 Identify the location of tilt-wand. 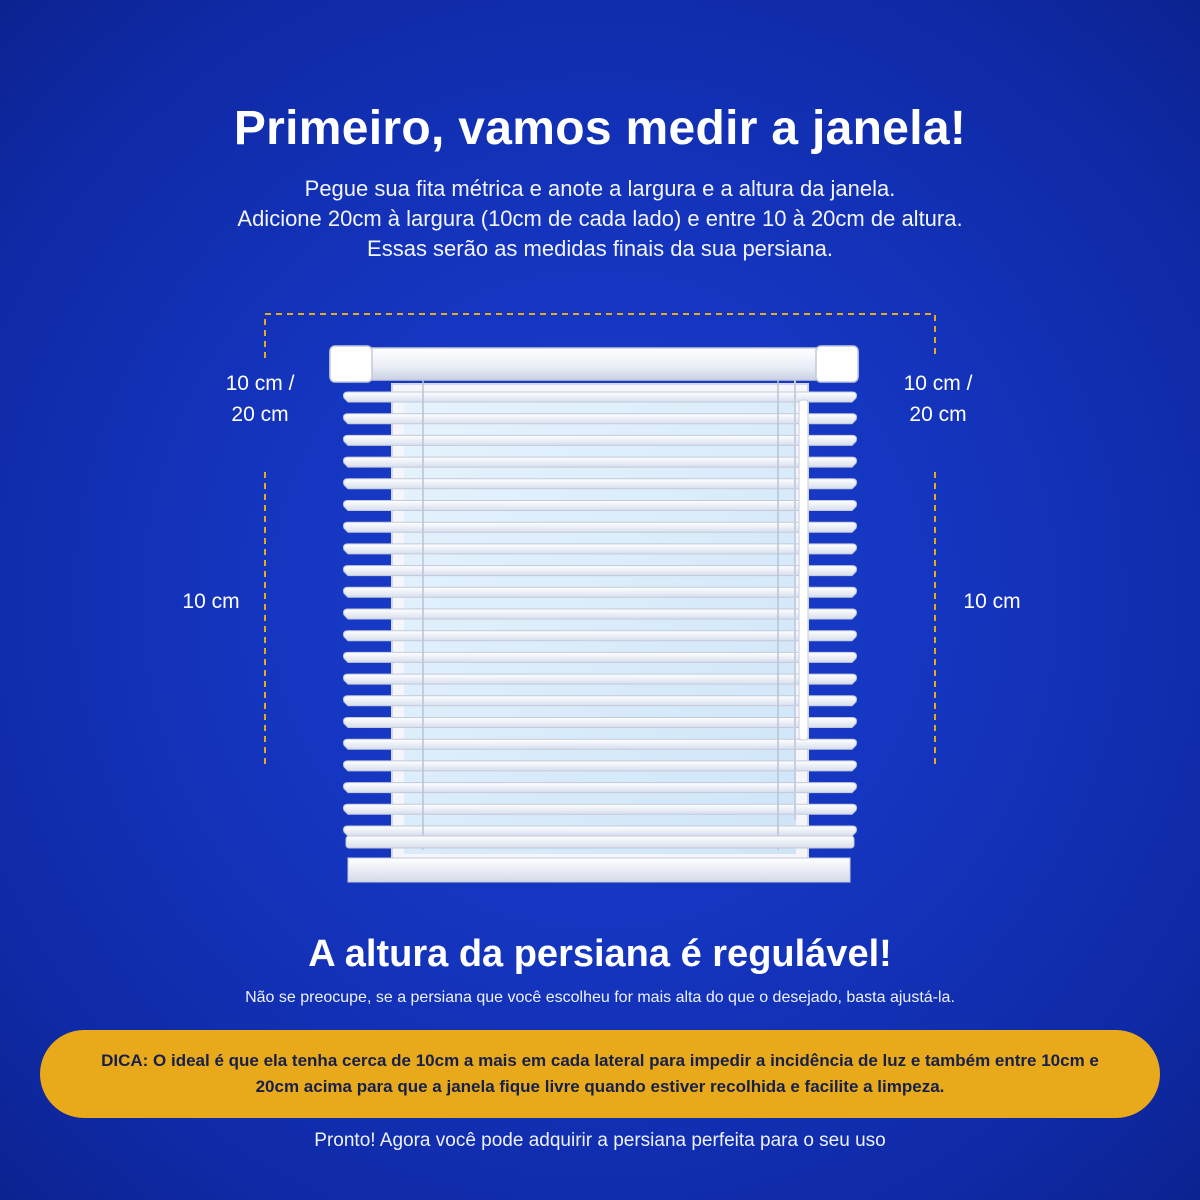
(803, 570).